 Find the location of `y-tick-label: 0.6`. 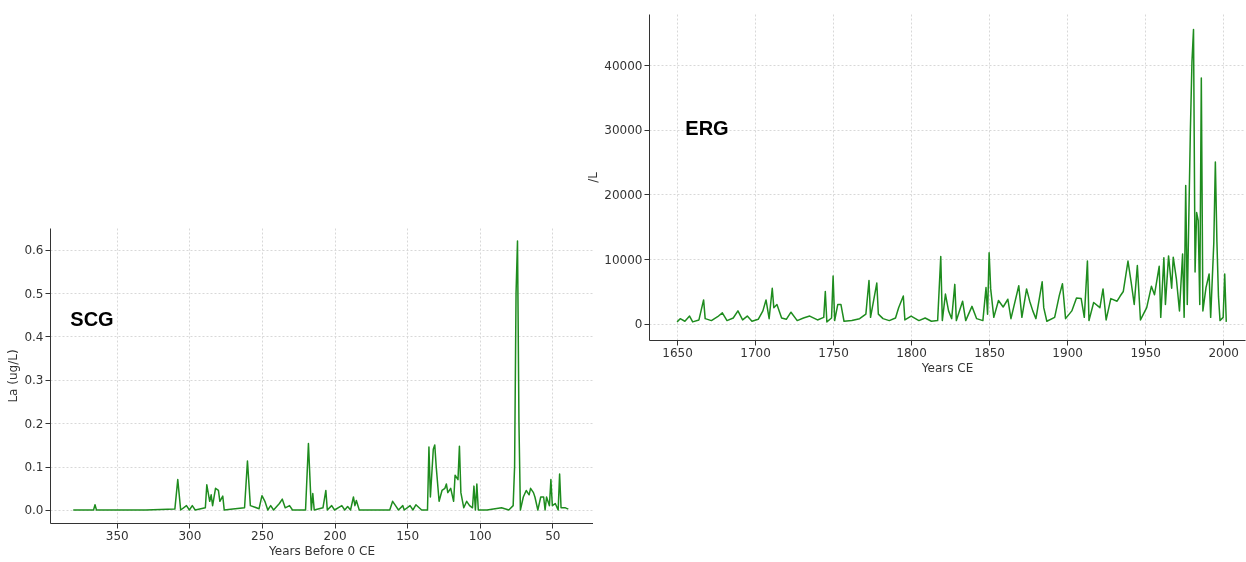

y-tick-label: 0.6 is located at coordinates (34, 250).